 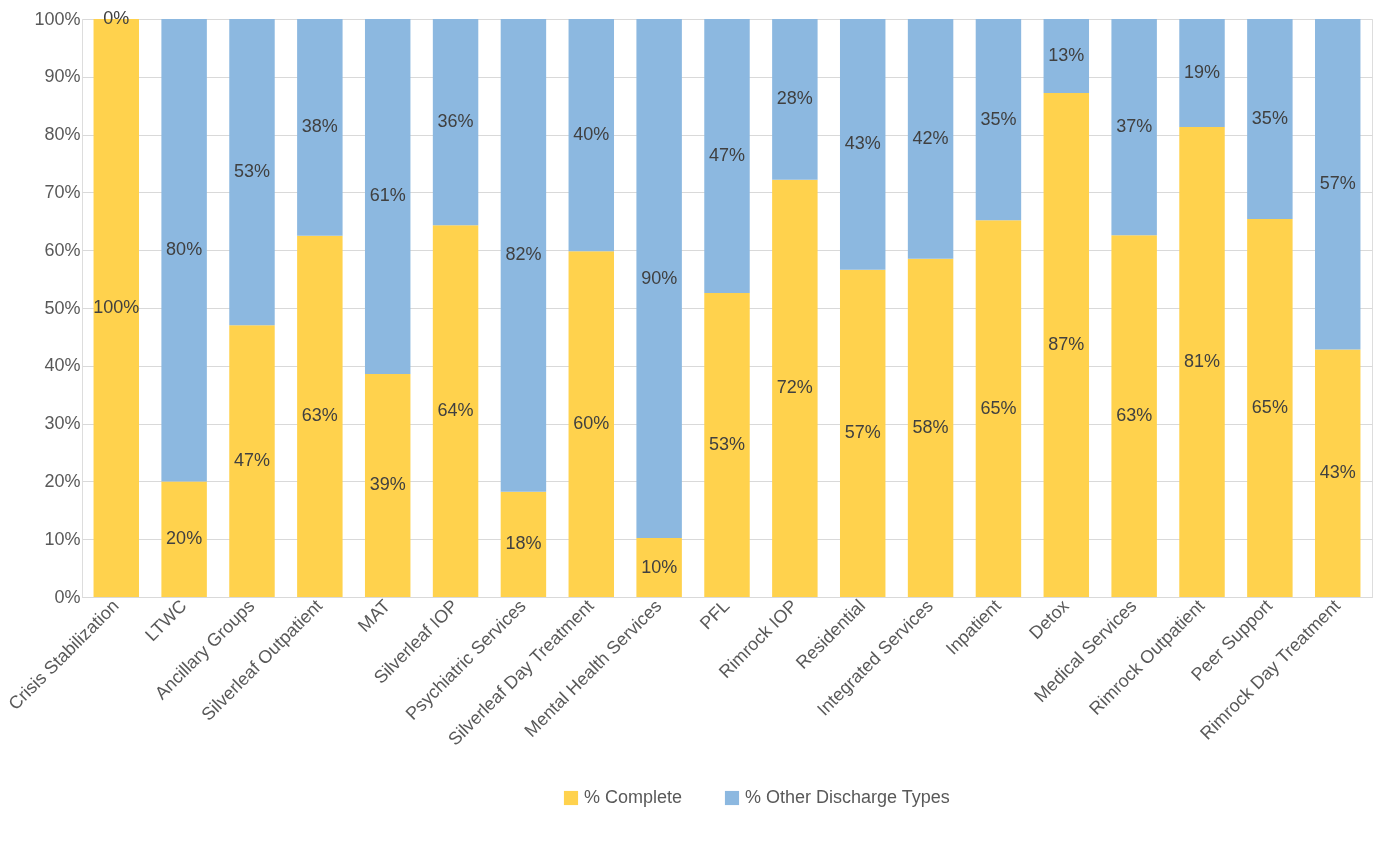 I want to click on data-label: 13%, so click(x=1066, y=54).